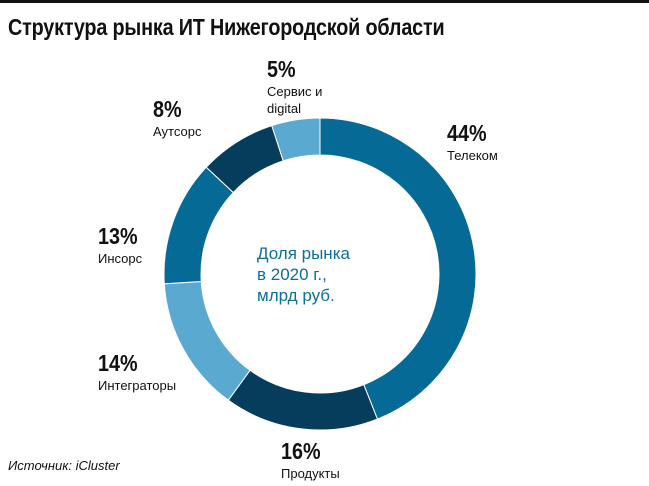  I want to click on center-label-line-1: Доля рынка, so click(303, 253).